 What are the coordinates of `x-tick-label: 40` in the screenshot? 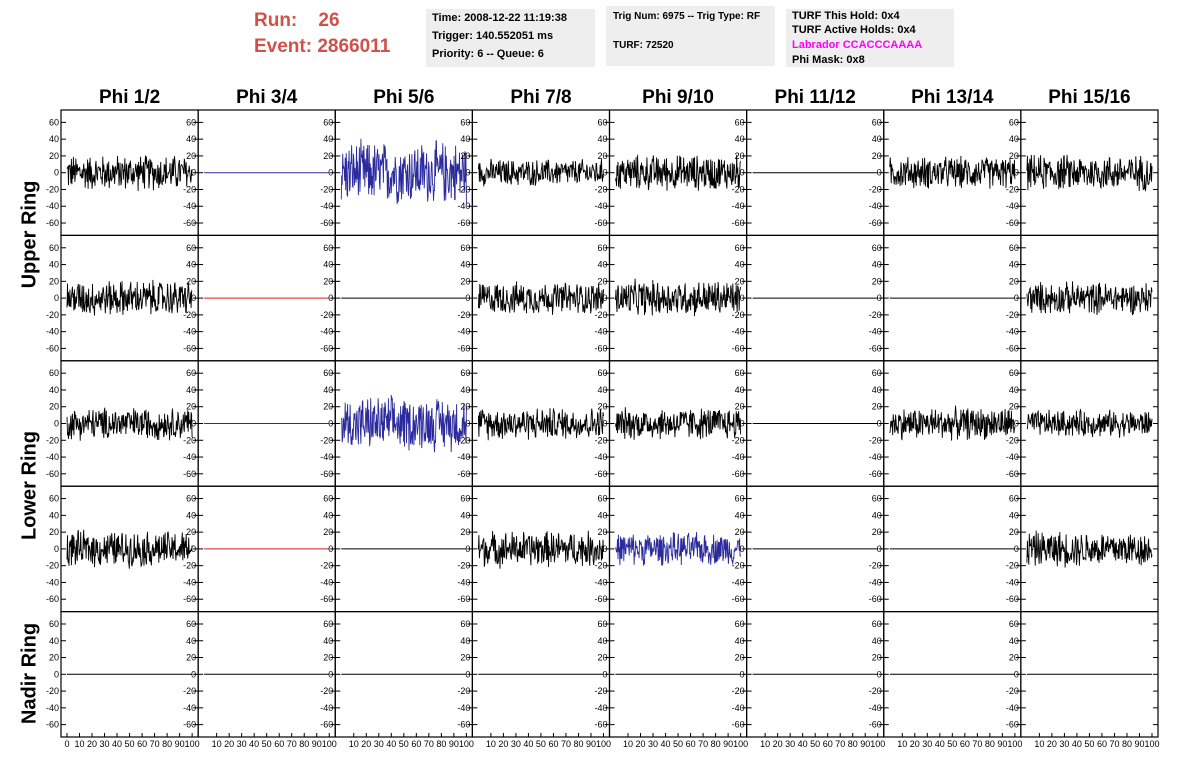 It's located at (391, 744).